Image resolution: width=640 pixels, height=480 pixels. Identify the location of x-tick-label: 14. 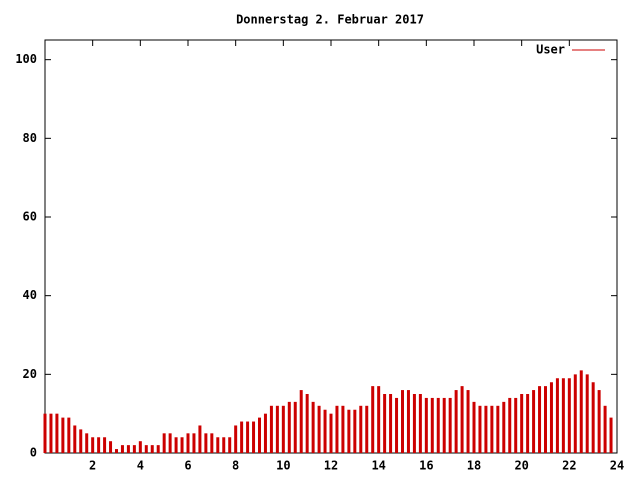
(378, 466).